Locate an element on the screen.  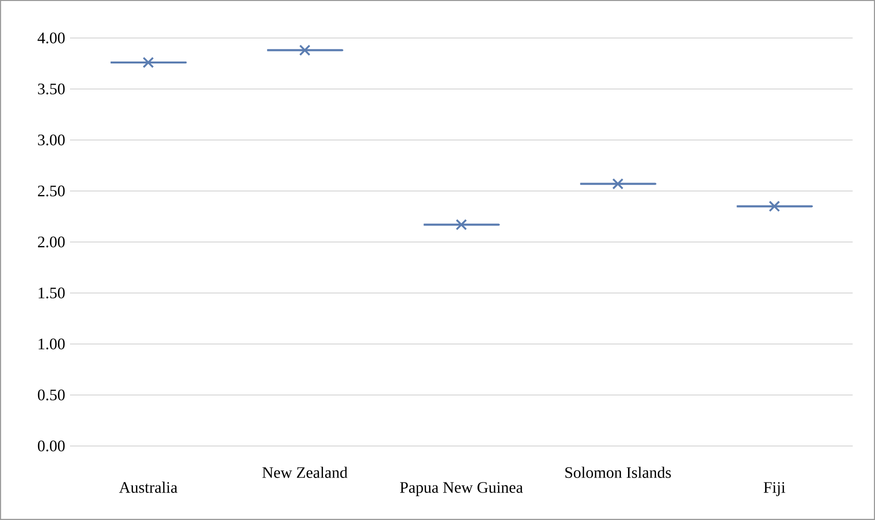
x-tick-label: Australia is located at coordinates (148, 487).